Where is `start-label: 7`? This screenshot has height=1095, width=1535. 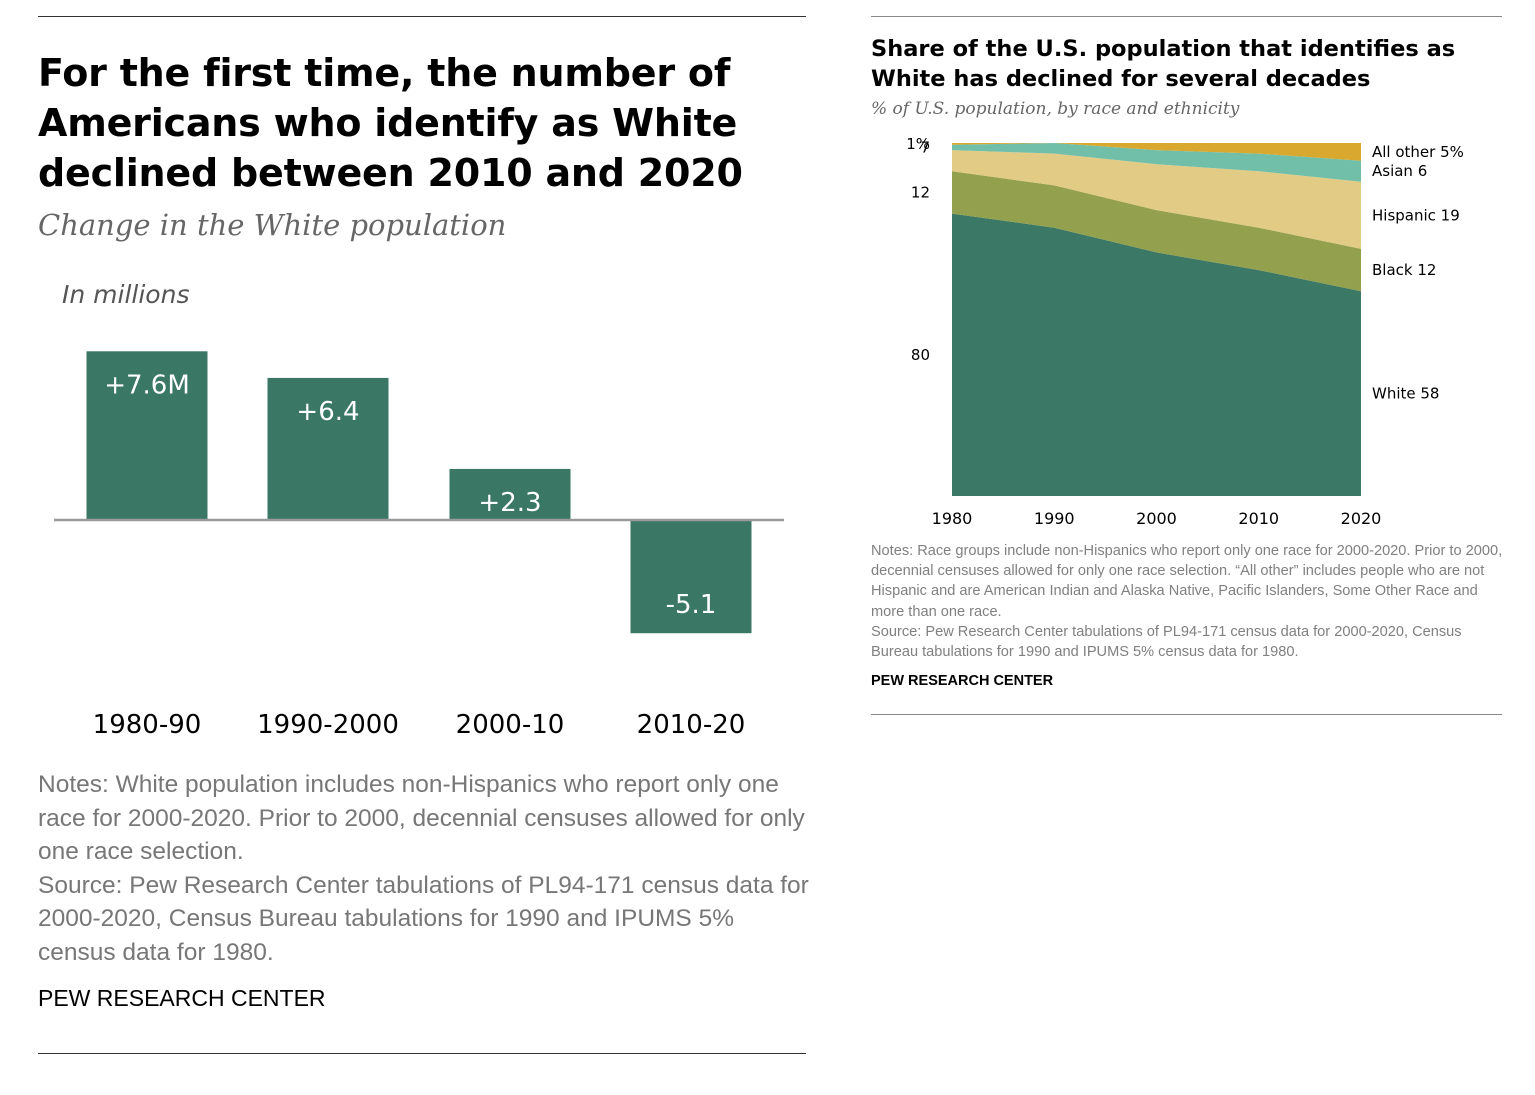 start-label: 7 is located at coordinates (925, 147).